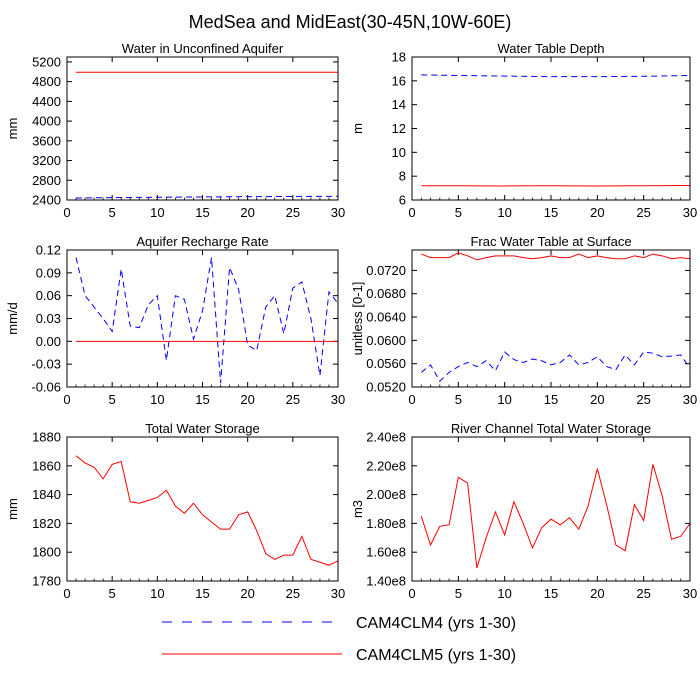 Image resolution: width=700 pixels, height=700 pixels. Describe the element at coordinates (46, 364) in the screenshot. I see `y-tick-label: -0.03` at that location.